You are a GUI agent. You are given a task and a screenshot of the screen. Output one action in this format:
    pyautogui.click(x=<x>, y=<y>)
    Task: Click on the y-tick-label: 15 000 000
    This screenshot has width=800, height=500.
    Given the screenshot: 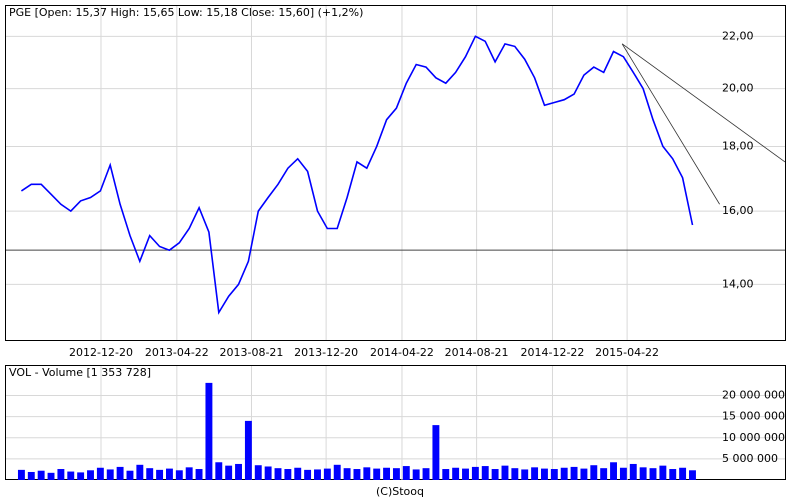 What is the action you would take?
    pyautogui.click(x=753, y=416)
    